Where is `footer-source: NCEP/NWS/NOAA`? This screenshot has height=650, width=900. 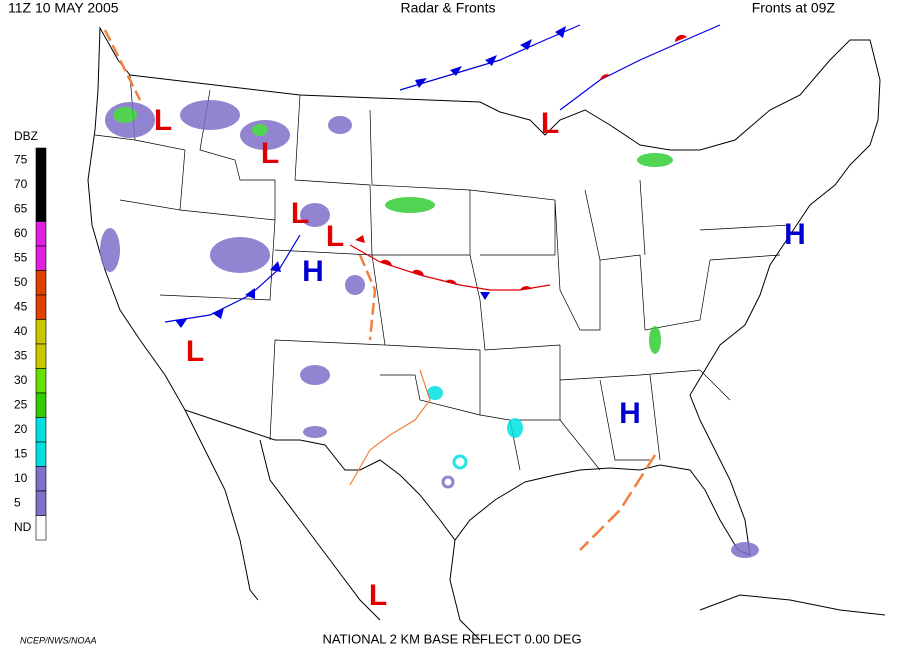 footer-source: NCEP/NWS/NOAA is located at coordinates (58, 640).